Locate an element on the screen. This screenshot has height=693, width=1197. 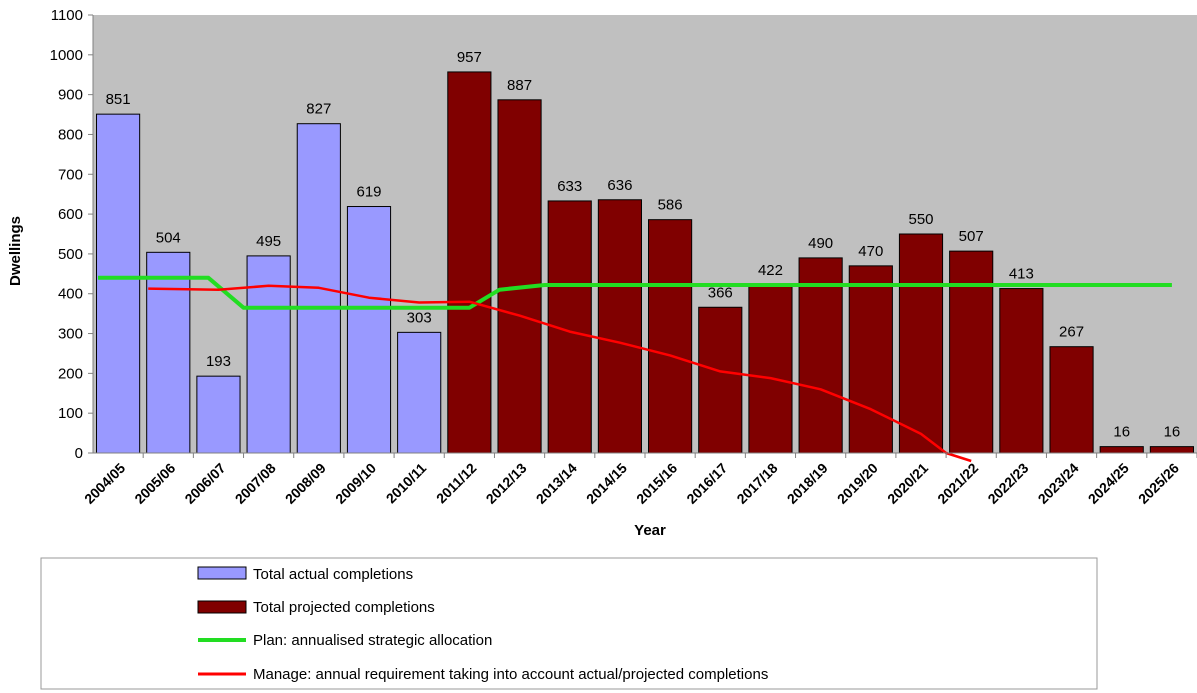
bar-data-label: 827 is located at coordinates (318, 109).